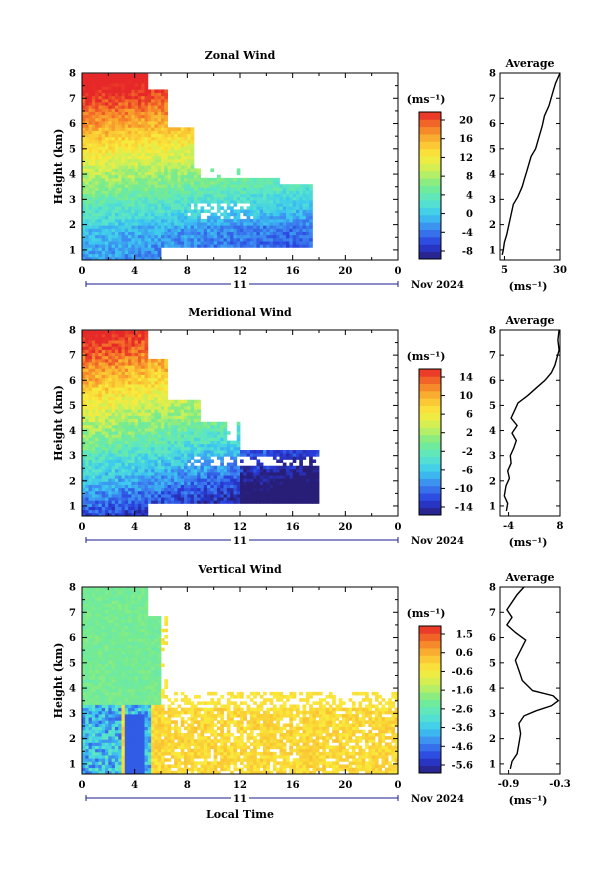  I want to click on y-tick-label: 2, so click(72, 225).